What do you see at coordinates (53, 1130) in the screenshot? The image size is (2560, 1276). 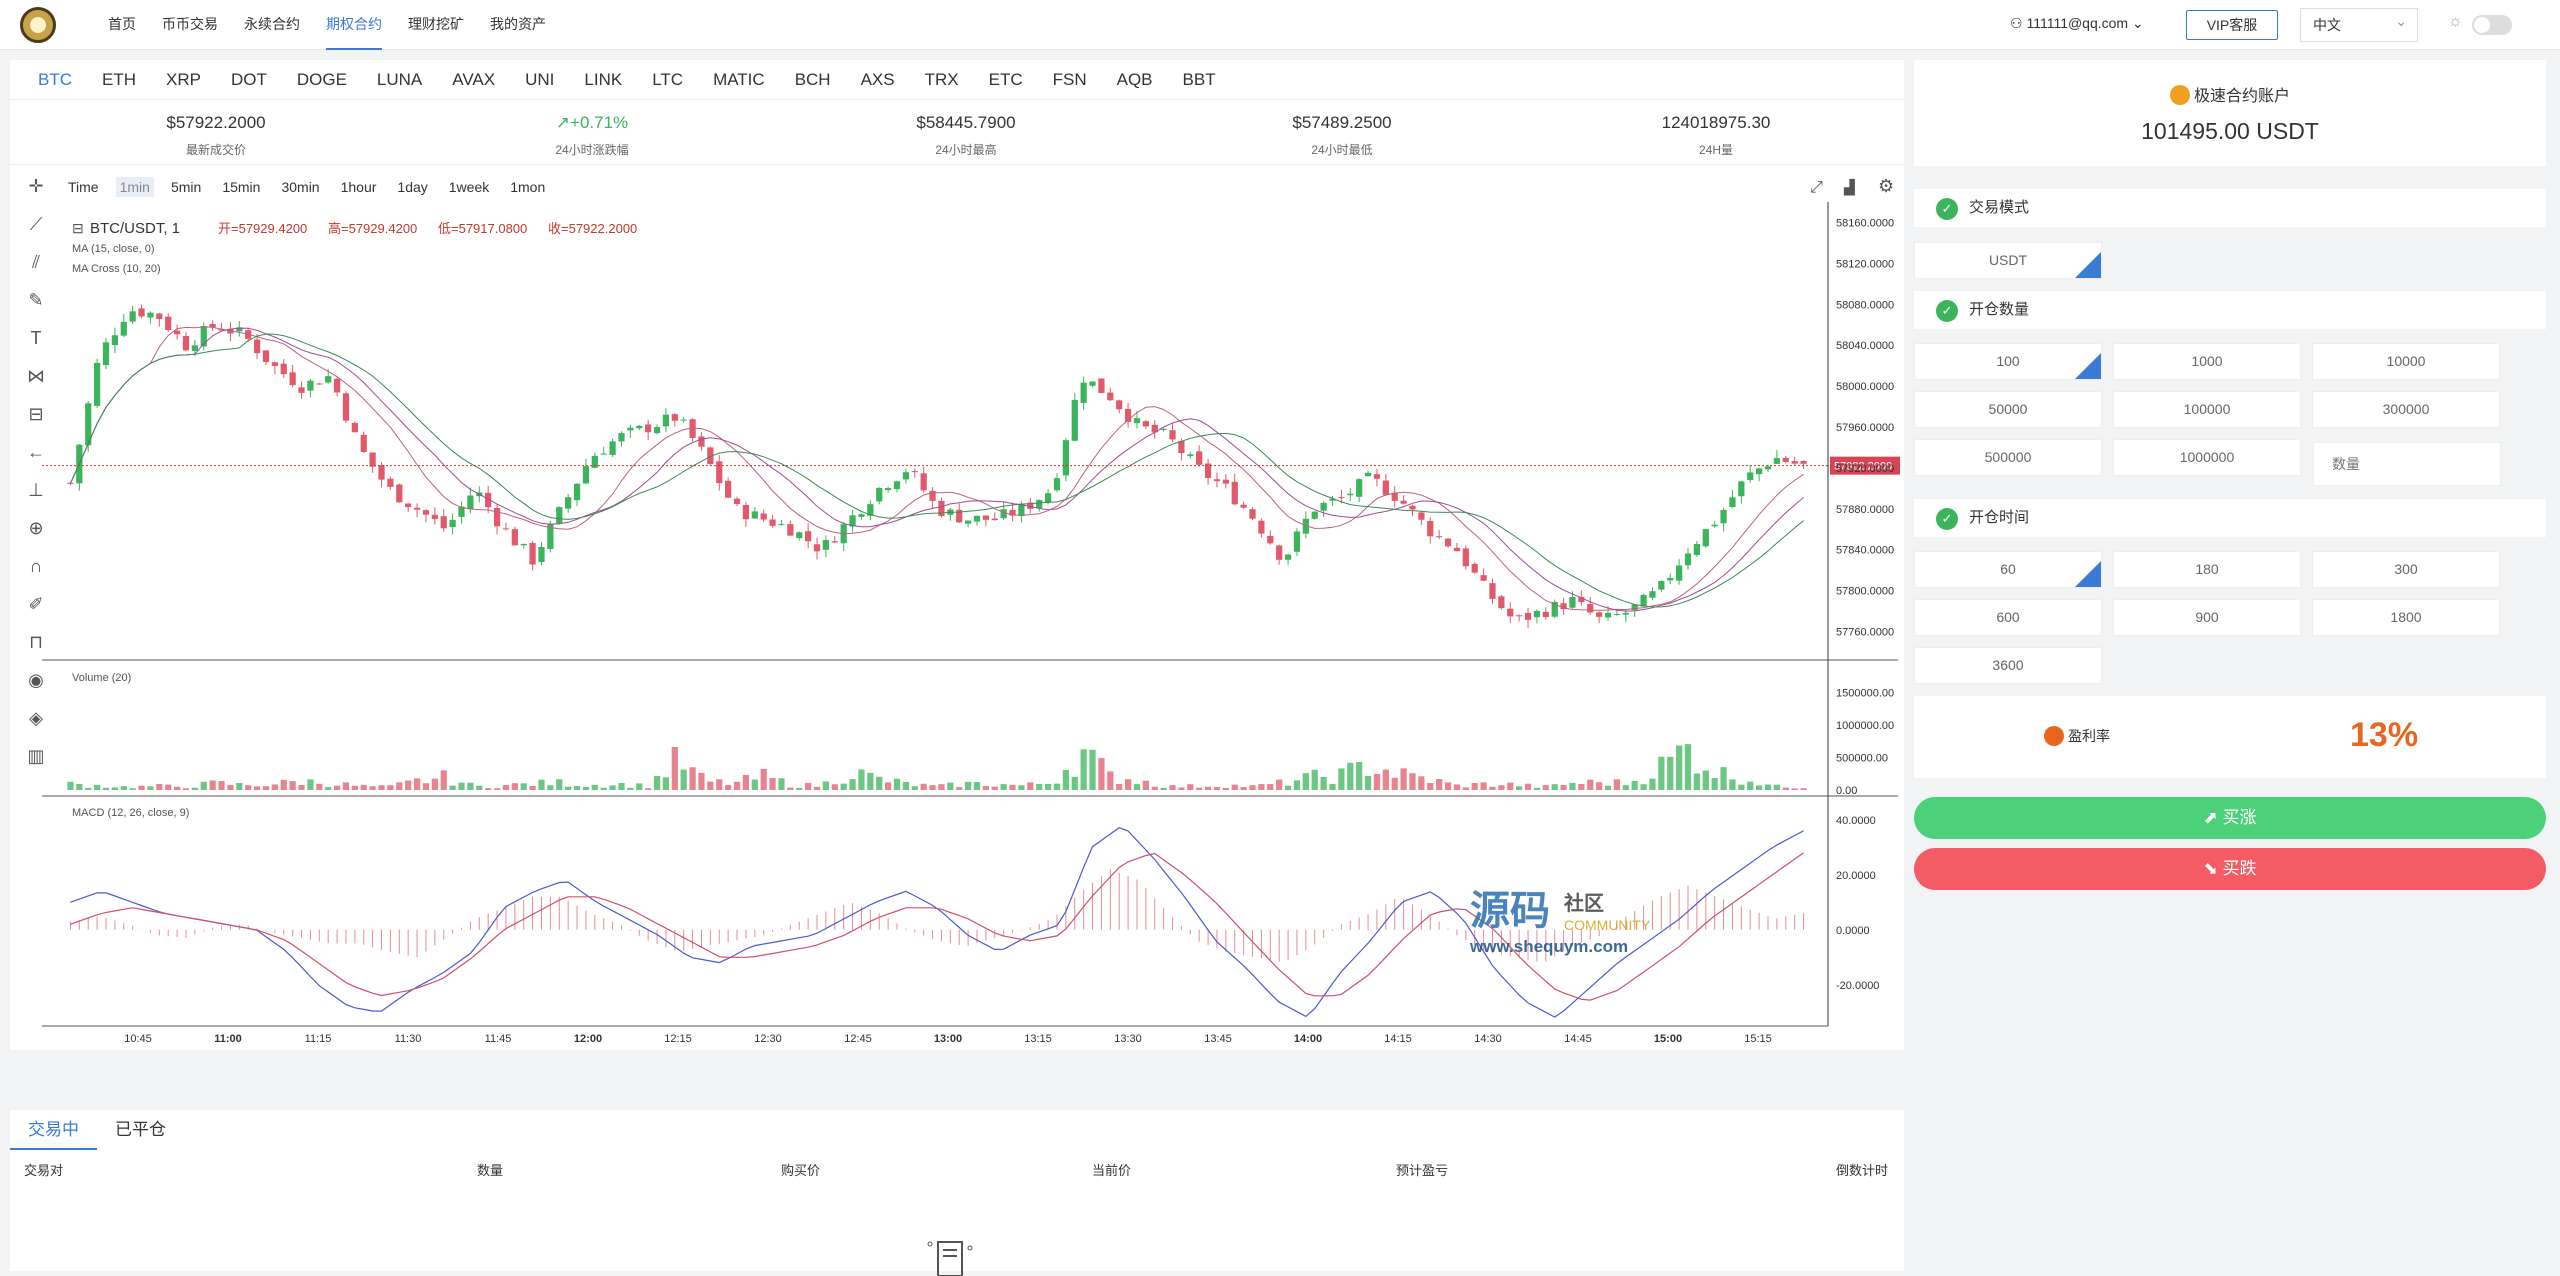 I see `tab-open-orders: 交易中` at bounding box center [53, 1130].